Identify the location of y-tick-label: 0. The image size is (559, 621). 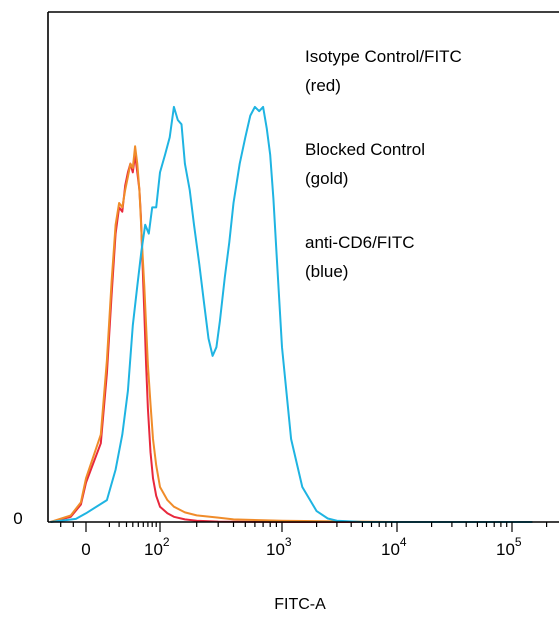
(17, 518).